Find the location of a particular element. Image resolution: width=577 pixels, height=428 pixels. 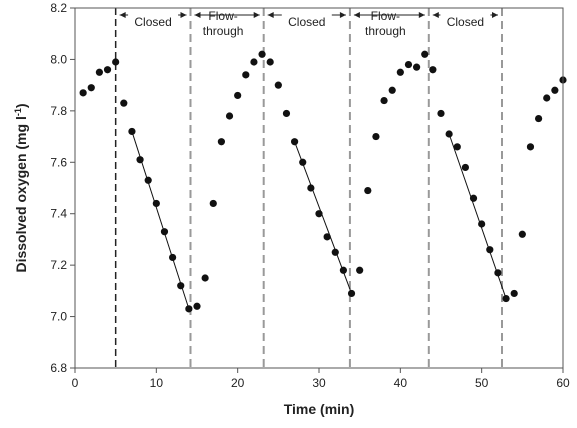

y-tick-label: 7.8 is located at coordinates (58, 111).